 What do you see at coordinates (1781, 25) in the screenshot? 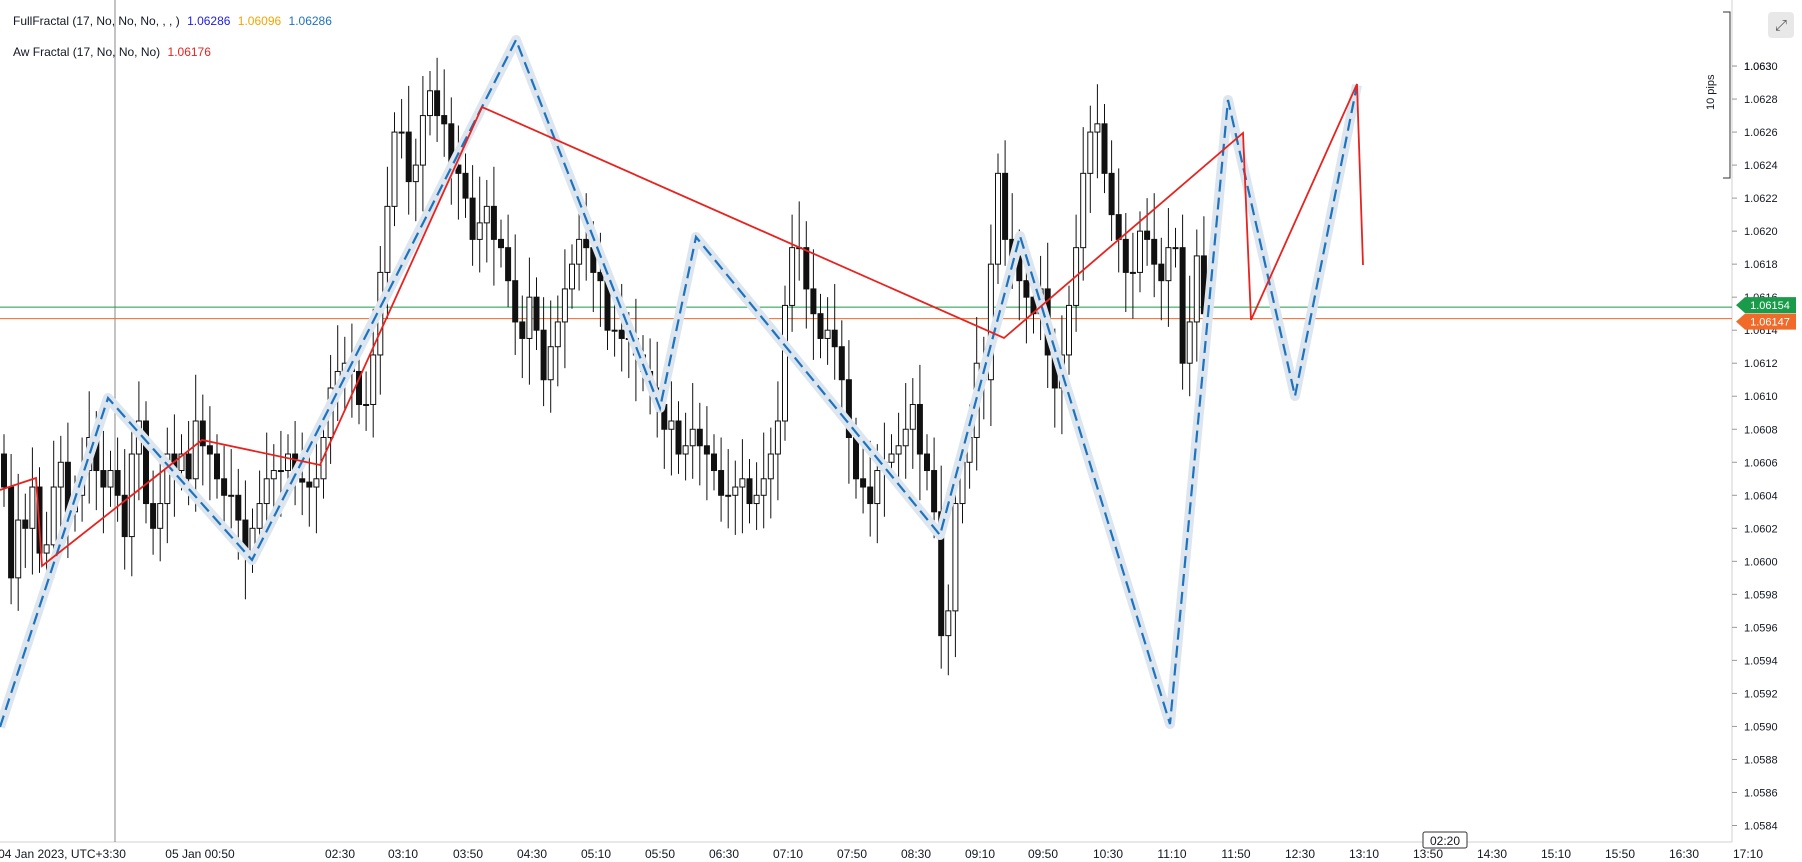
I see `expand-icon: ⤢` at bounding box center [1781, 25].